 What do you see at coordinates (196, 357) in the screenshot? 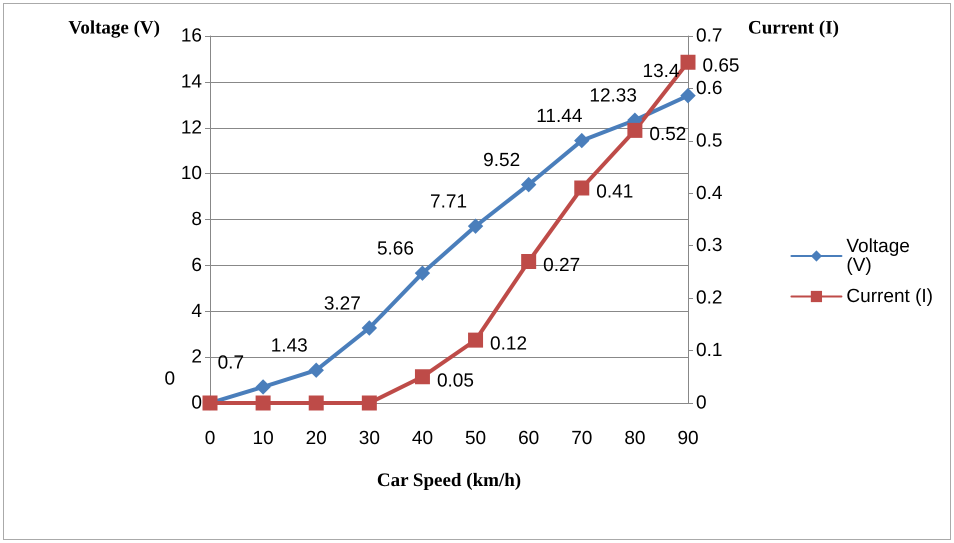
I see `y-tick-label: 2` at bounding box center [196, 357].